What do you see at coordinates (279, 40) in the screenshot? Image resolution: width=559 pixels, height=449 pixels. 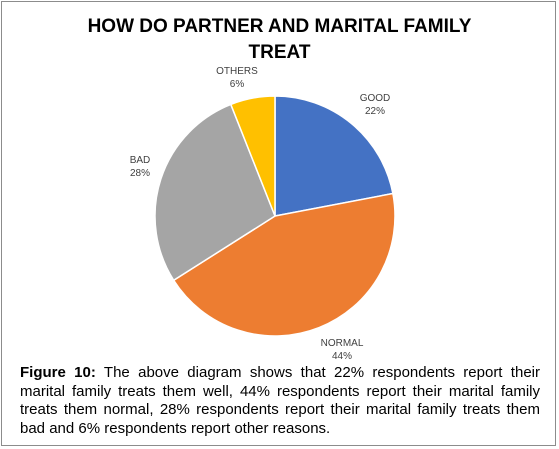 I see `chart-title: HOW DO PARTNER AND MARITAL FAMILY TREAT` at bounding box center [279, 40].